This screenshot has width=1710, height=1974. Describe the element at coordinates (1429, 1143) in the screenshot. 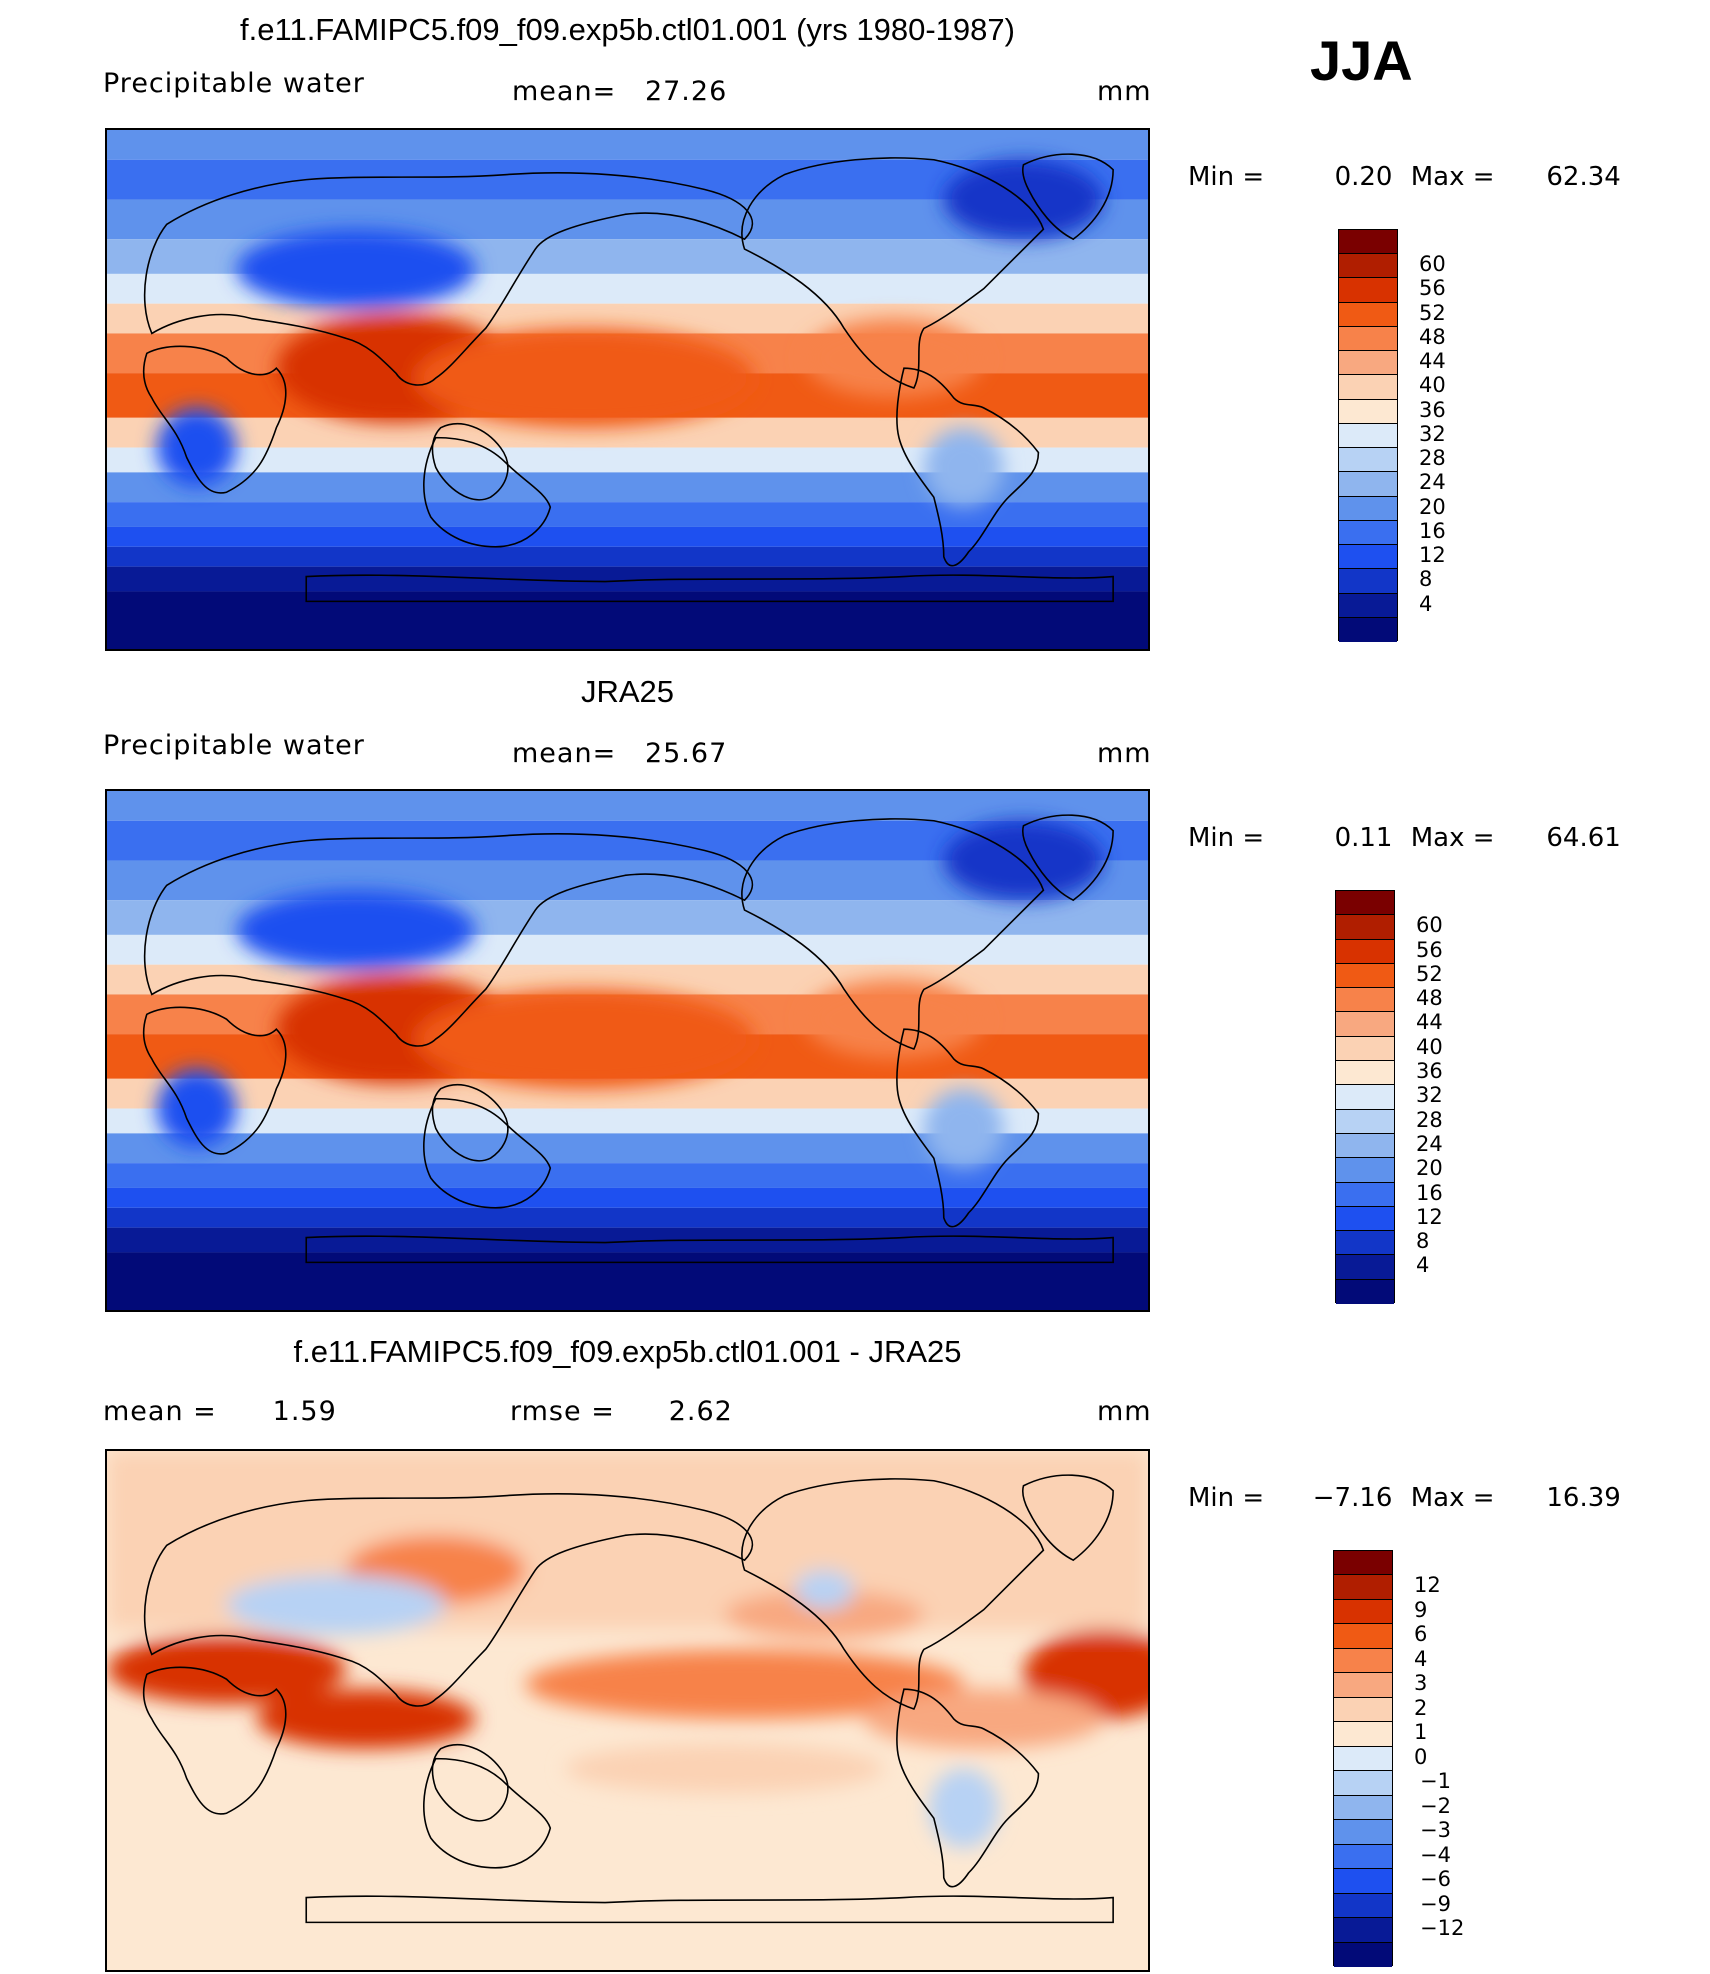

I see `colorbar-tick-label: 24` at that location.